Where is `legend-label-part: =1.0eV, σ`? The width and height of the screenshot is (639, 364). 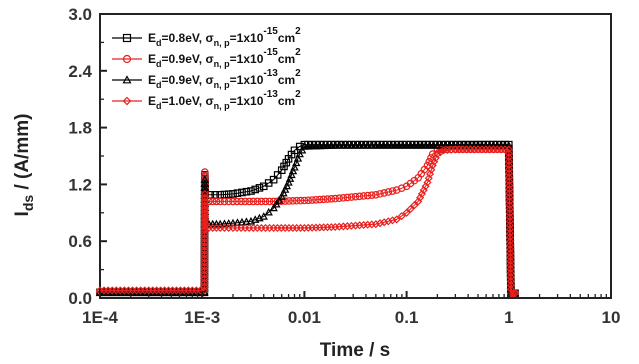 legend-label-part: =1.0eV, σ is located at coordinates (188, 101).